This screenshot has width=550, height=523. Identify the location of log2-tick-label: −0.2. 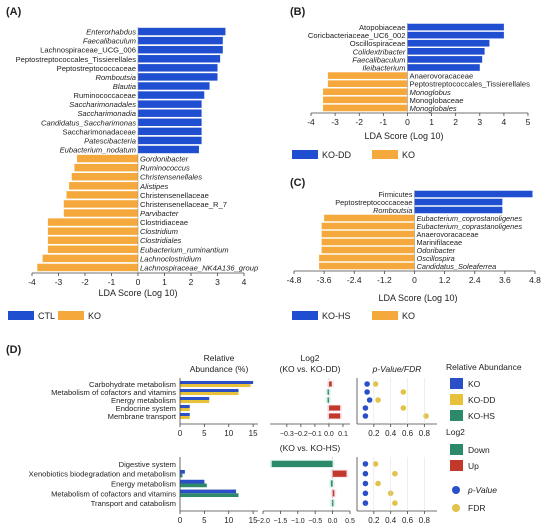
(301, 434).